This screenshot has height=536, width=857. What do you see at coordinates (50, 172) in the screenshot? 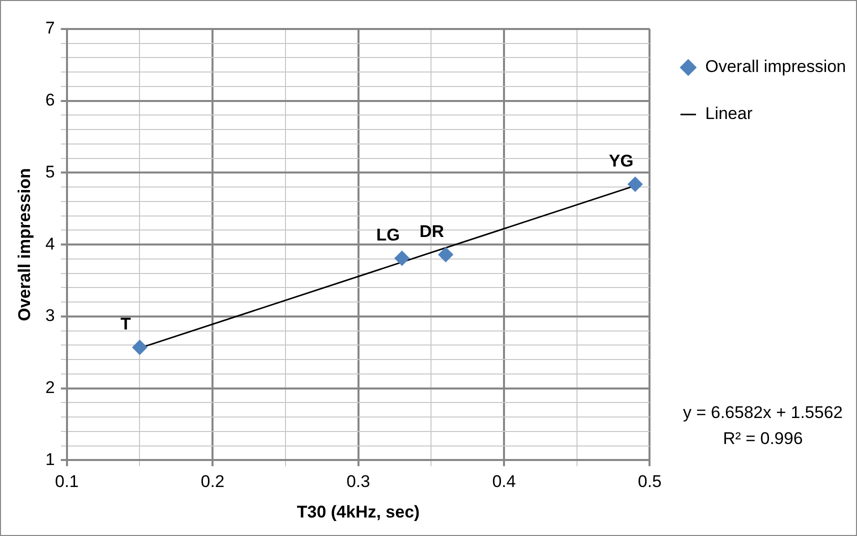
I see `y-tick-label: 5` at bounding box center [50, 172].